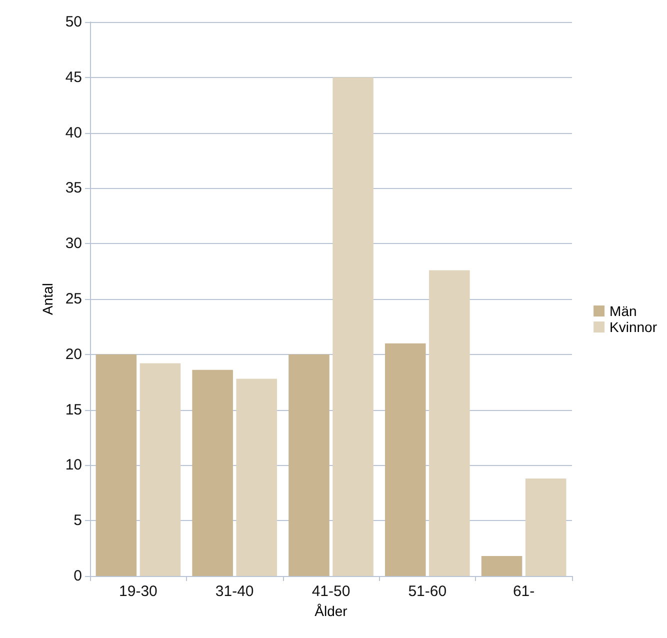 The image size is (667, 638). I want to click on y-tick-label: 0, so click(78, 576).